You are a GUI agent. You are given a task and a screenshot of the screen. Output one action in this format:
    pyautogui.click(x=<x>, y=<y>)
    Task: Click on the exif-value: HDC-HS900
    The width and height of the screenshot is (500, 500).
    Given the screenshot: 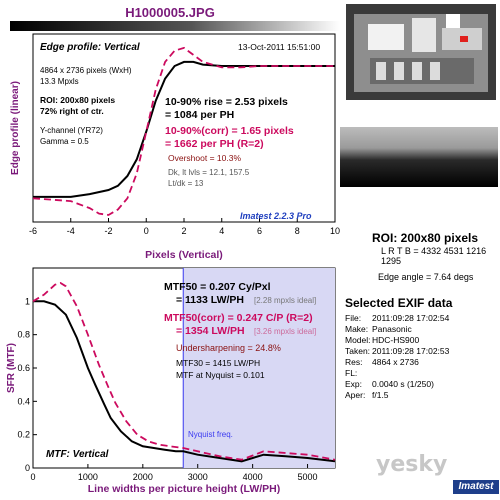 What is the action you would take?
    pyautogui.click(x=396, y=340)
    